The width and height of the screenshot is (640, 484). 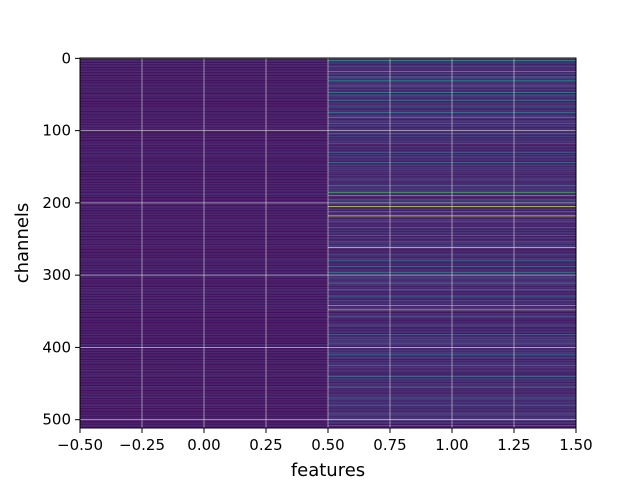 I want to click on y-tick-label: 400, so click(x=56, y=347).